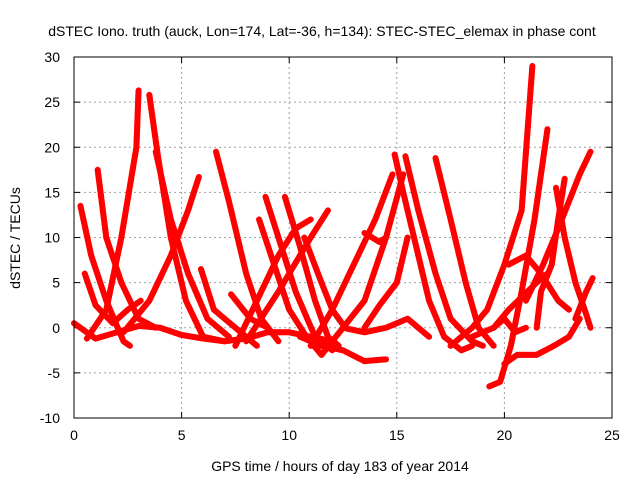 This screenshot has width=640, height=480. What do you see at coordinates (374, 237) in the screenshot?
I see `series-arc24-markers` at bounding box center [374, 237].